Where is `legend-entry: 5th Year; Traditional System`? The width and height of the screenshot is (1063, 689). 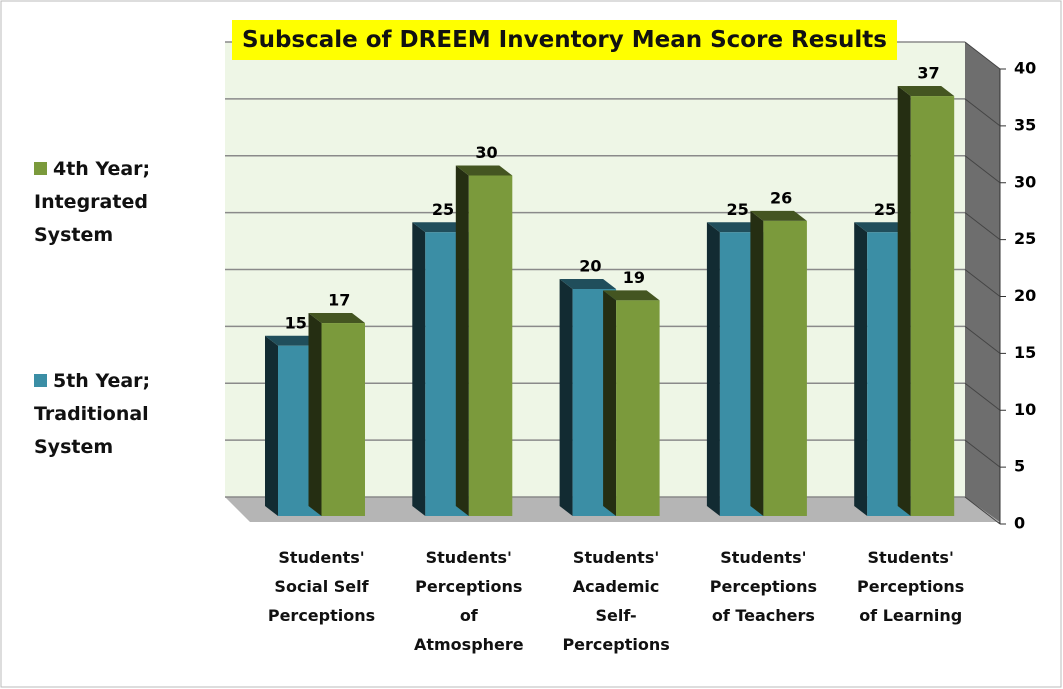
legend-entry: 5th Year; Traditional System is located at coordinates (119, 414).